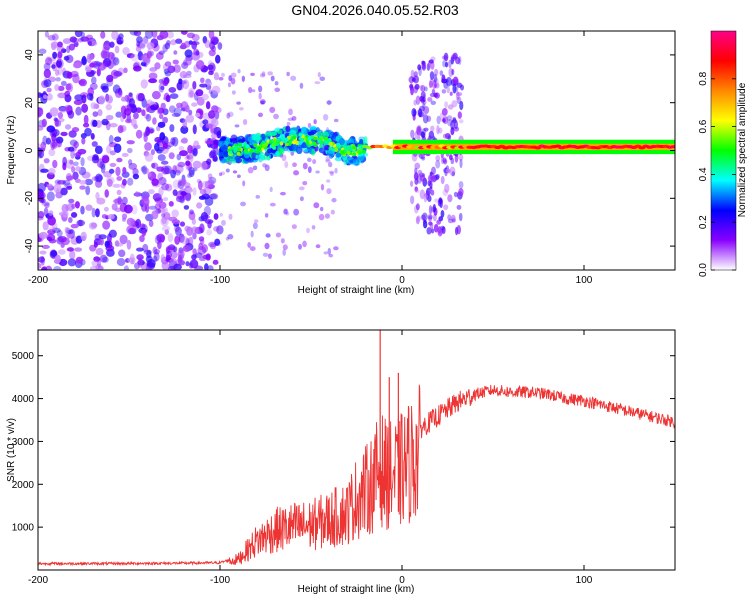 This screenshot has height=600, width=750. What do you see at coordinates (584, 580) in the screenshot?
I see `snr-xtick-label: 100` at bounding box center [584, 580].